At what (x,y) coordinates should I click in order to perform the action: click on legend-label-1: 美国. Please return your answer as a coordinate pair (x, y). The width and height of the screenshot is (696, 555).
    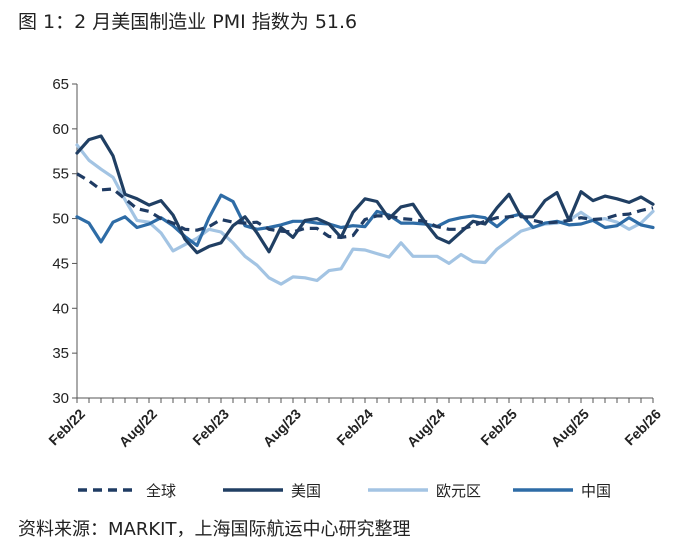
    Looking at the image, I should click on (306, 491).